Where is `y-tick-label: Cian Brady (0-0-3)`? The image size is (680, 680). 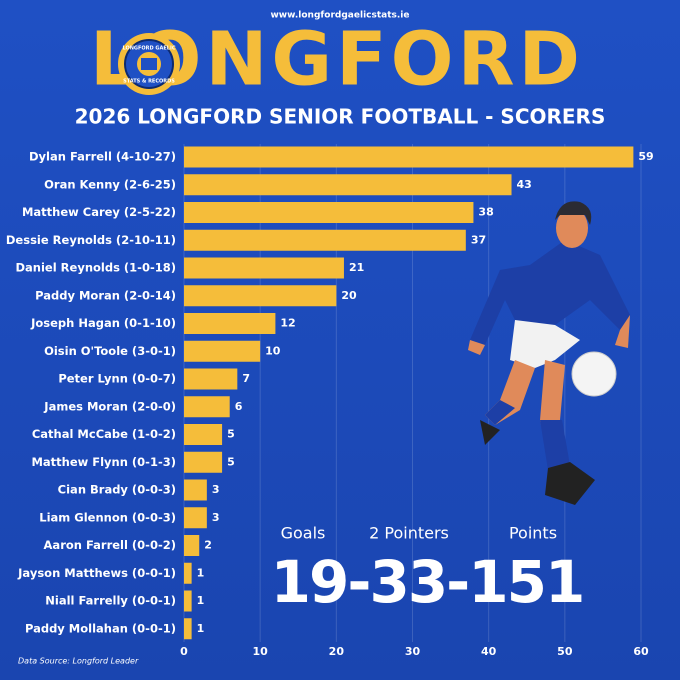 y-tick-label: Cian Brady (0-0-3) is located at coordinates (117, 490).